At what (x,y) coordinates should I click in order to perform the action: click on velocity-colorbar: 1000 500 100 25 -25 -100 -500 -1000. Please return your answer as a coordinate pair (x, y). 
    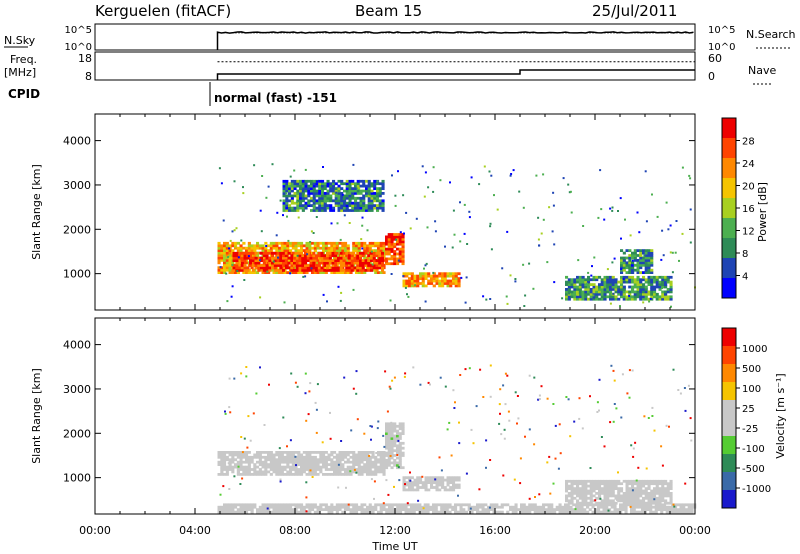
    Looking at the image, I should click on (746, 418).